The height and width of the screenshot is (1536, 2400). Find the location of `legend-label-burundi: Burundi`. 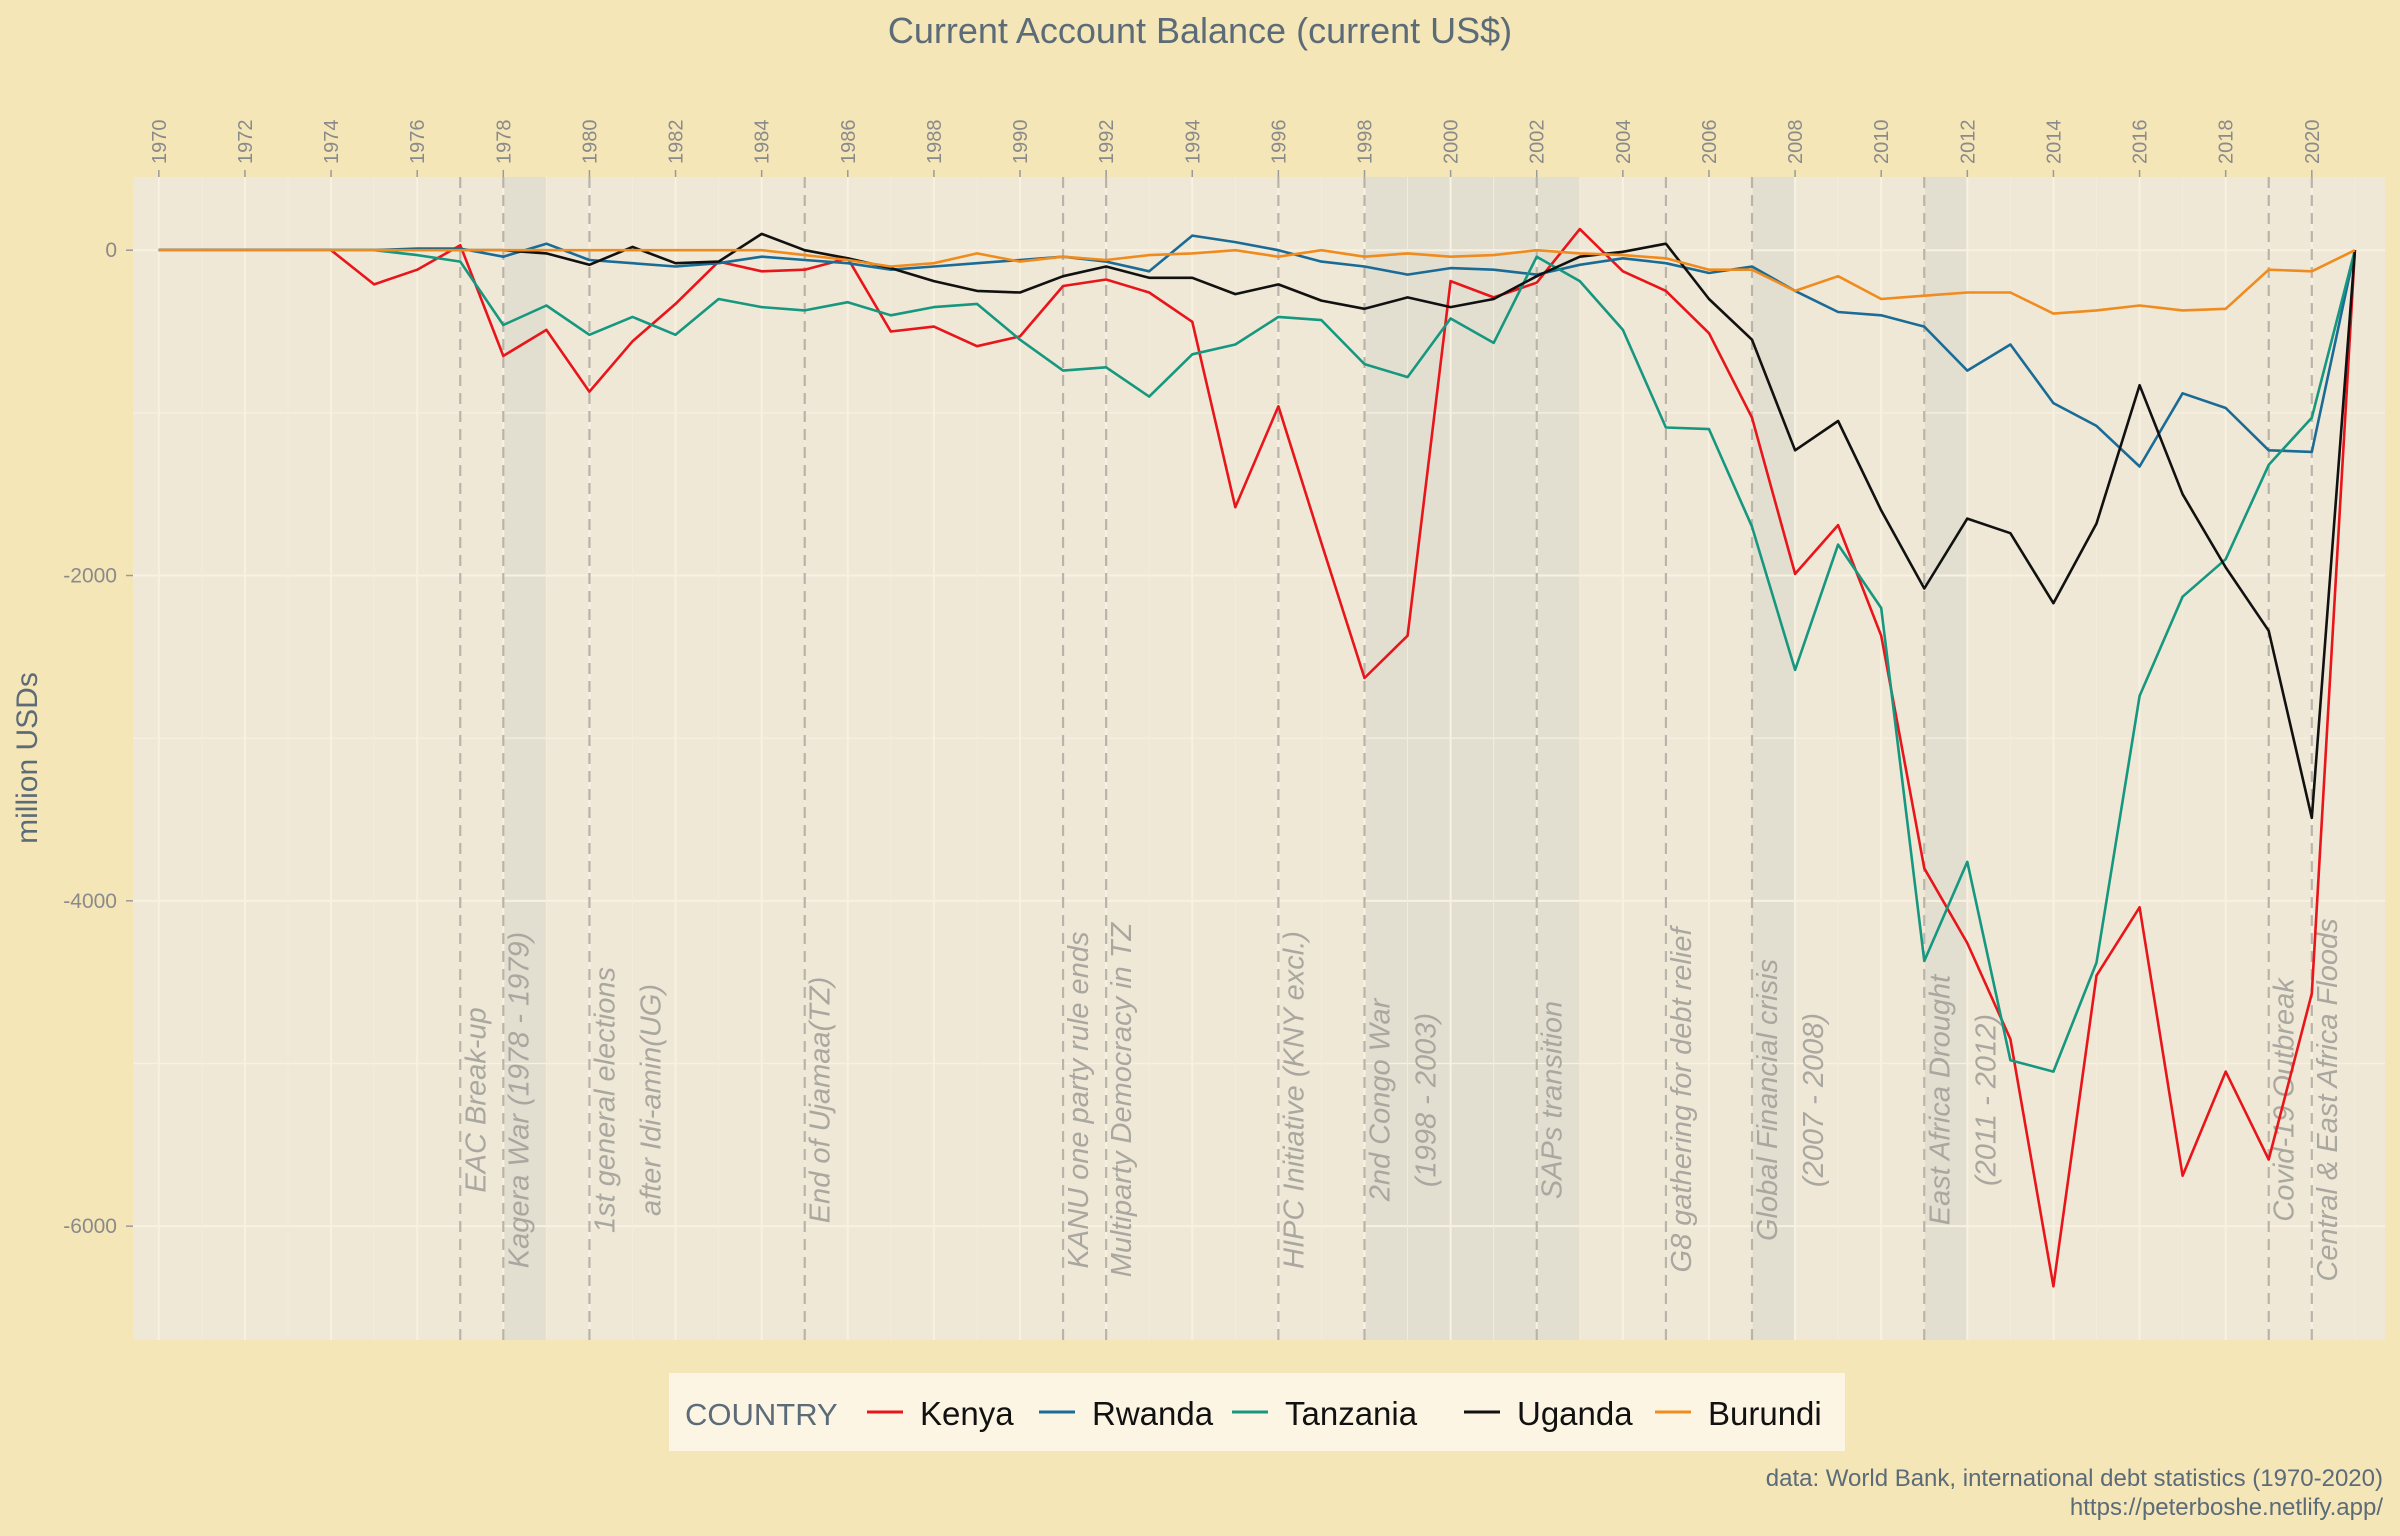

legend-label-burundi: Burundi is located at coordinates (1765, 1413).